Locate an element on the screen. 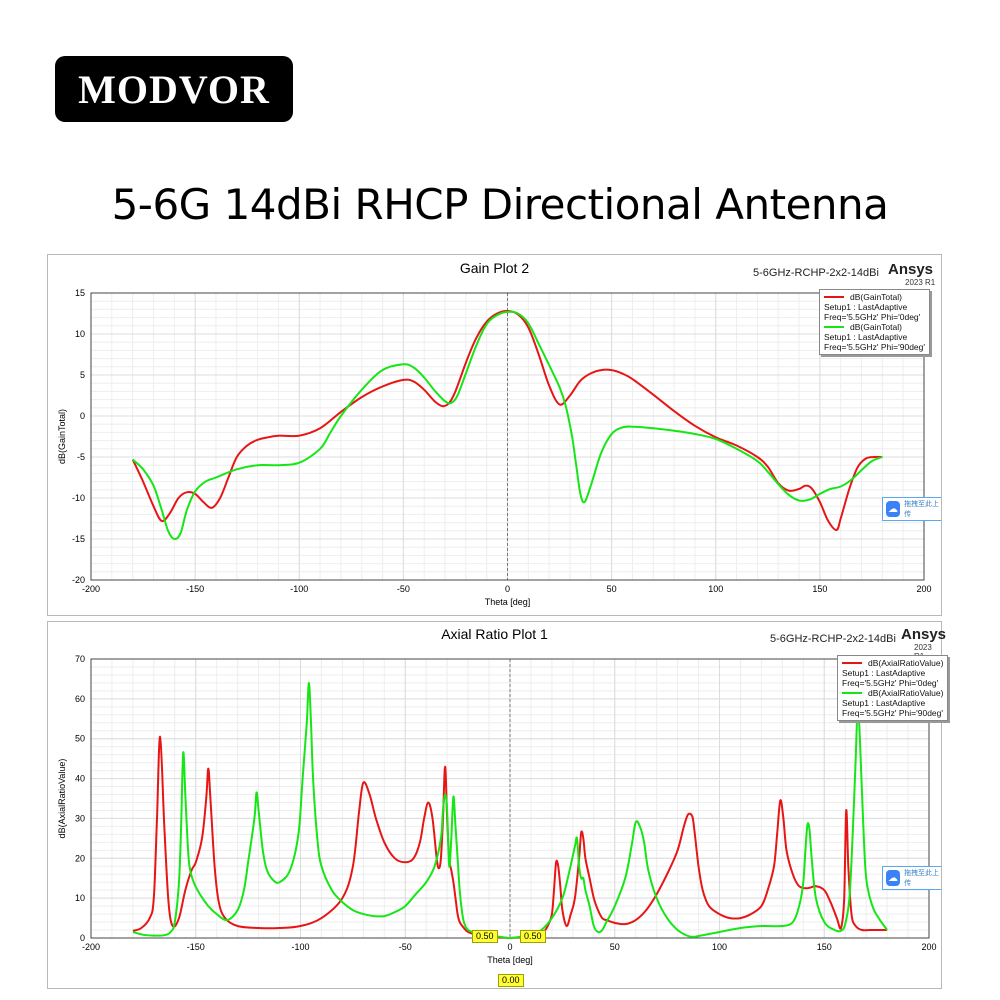  axial-x-tick-label: -50 is located at coordinates (405, 947).